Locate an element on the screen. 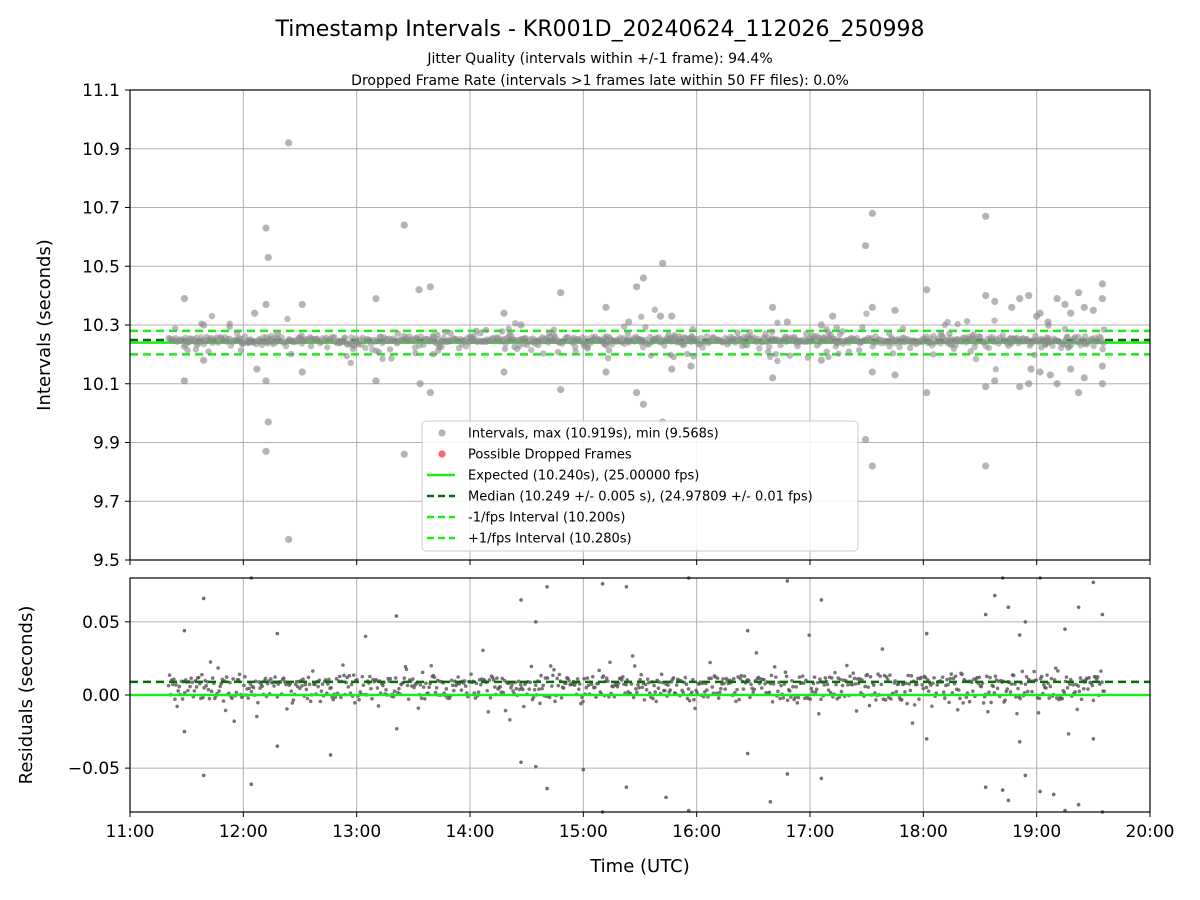  legend-box is located at coordinates (640, 486).